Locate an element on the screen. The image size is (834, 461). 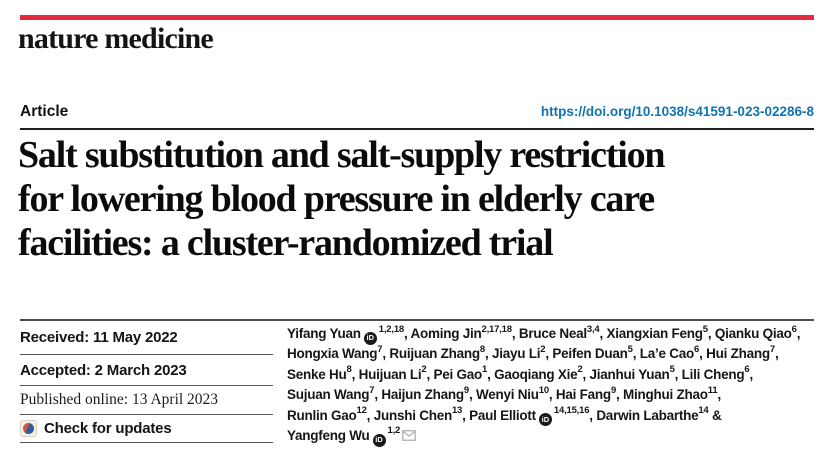
check-for-updates-button: Check for updates is located at coordinates (146, 429).